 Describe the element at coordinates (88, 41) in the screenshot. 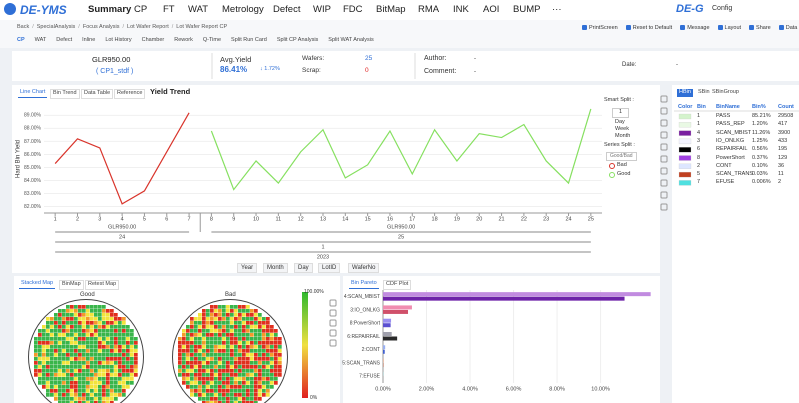

I see `module-tab: Inline` at that location.